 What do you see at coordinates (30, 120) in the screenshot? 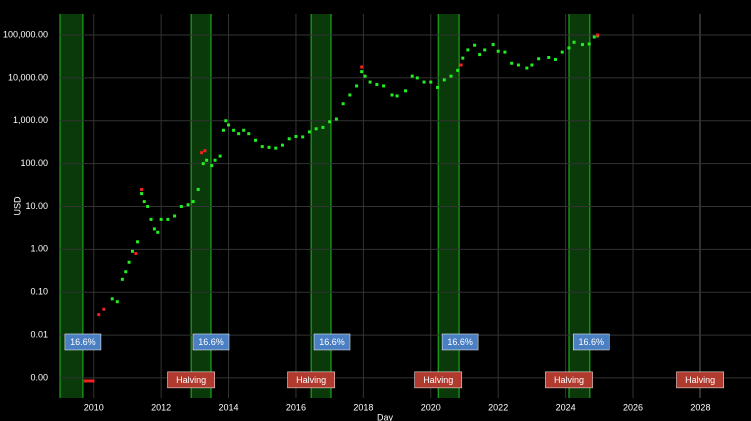
I see `y-tick-label: 1,000.00` at bounding box center [30, 120].